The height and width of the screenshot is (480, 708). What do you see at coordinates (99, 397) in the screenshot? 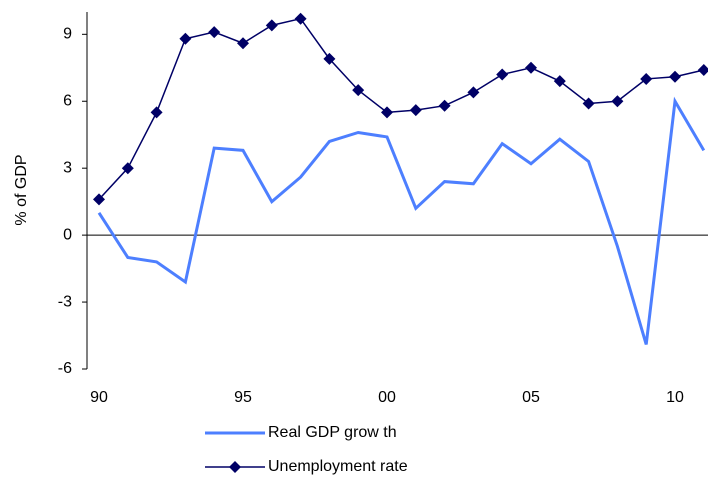
I see `x-tick-label: 90` at bounding box center [99, 397].